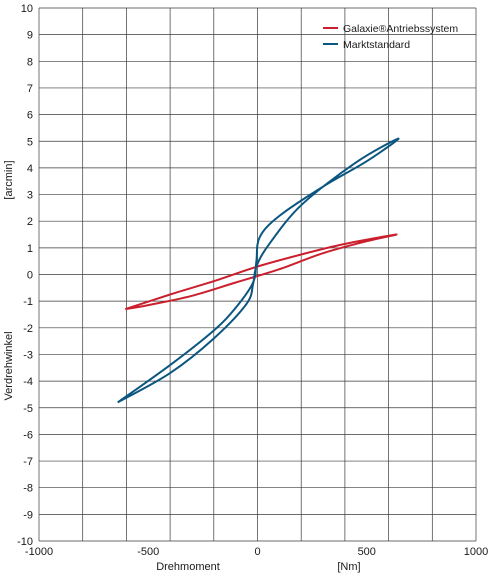  I want to click on x-axis-ticks: -1000 -500 0 500 1000, so click(256, 552).